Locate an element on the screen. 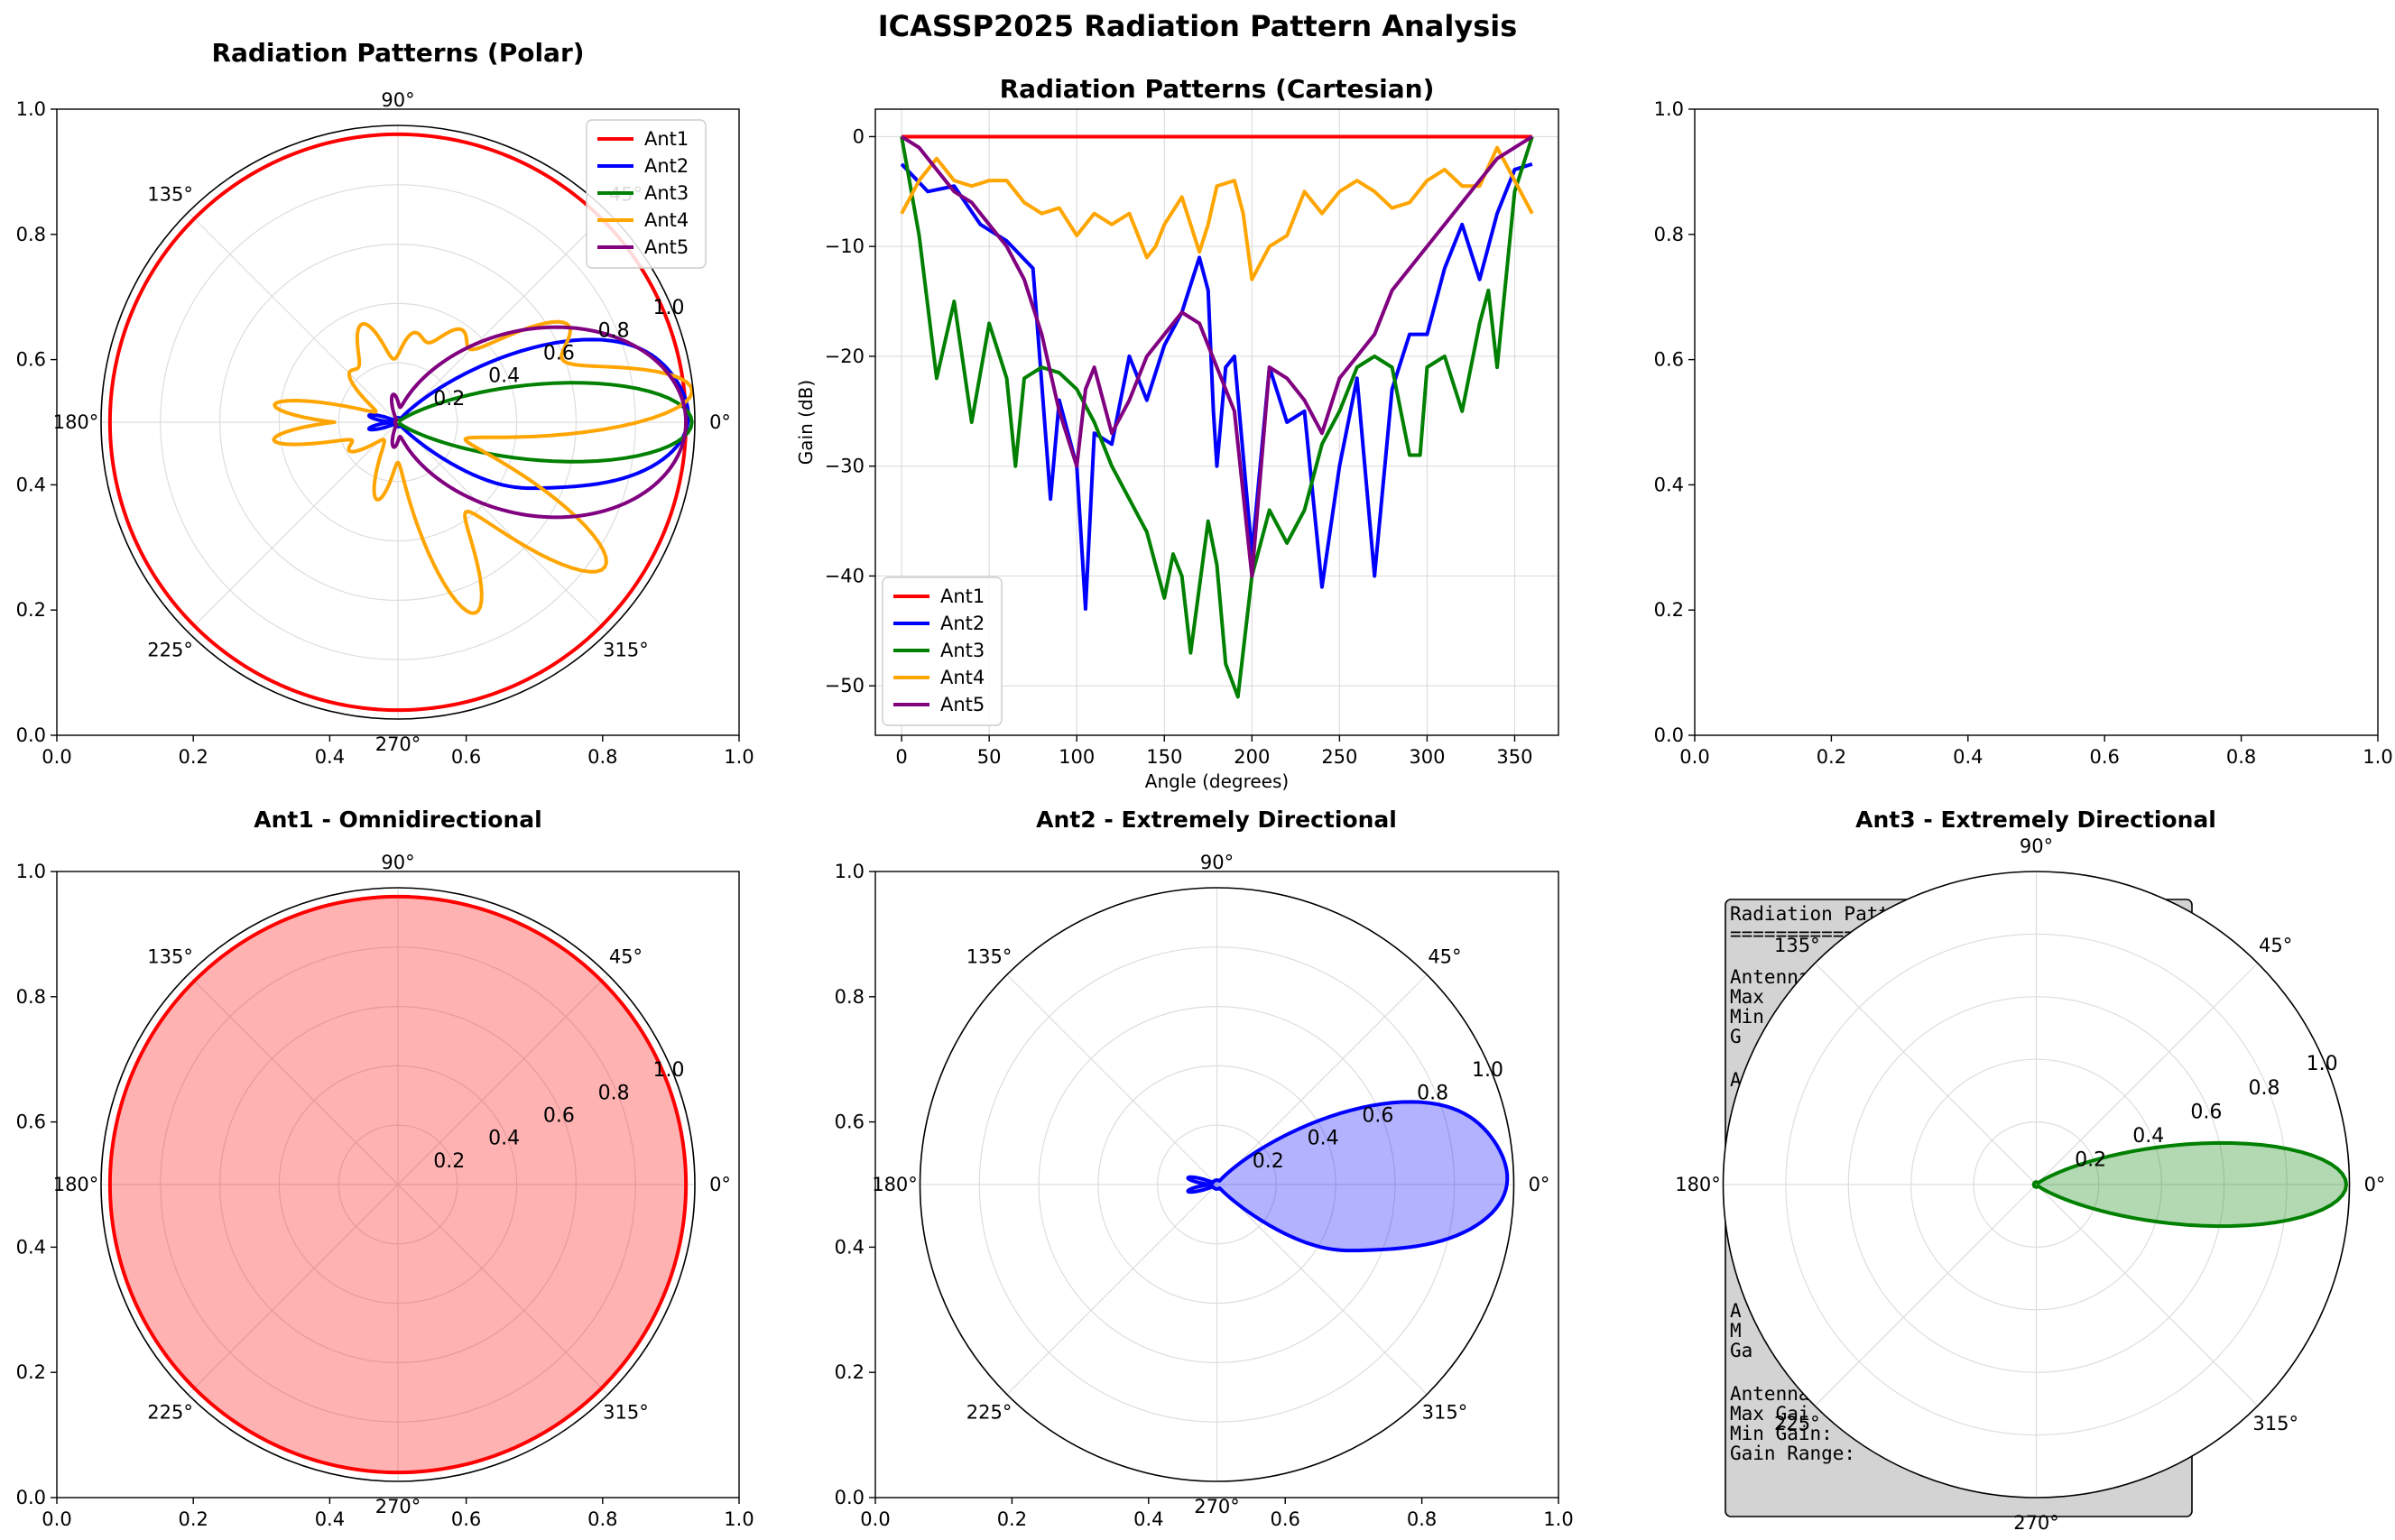 The height and width of the screenshot is (1540, 2395). empty-panel-ytick-label: 0.0 is located at coordinates (1669, 735).